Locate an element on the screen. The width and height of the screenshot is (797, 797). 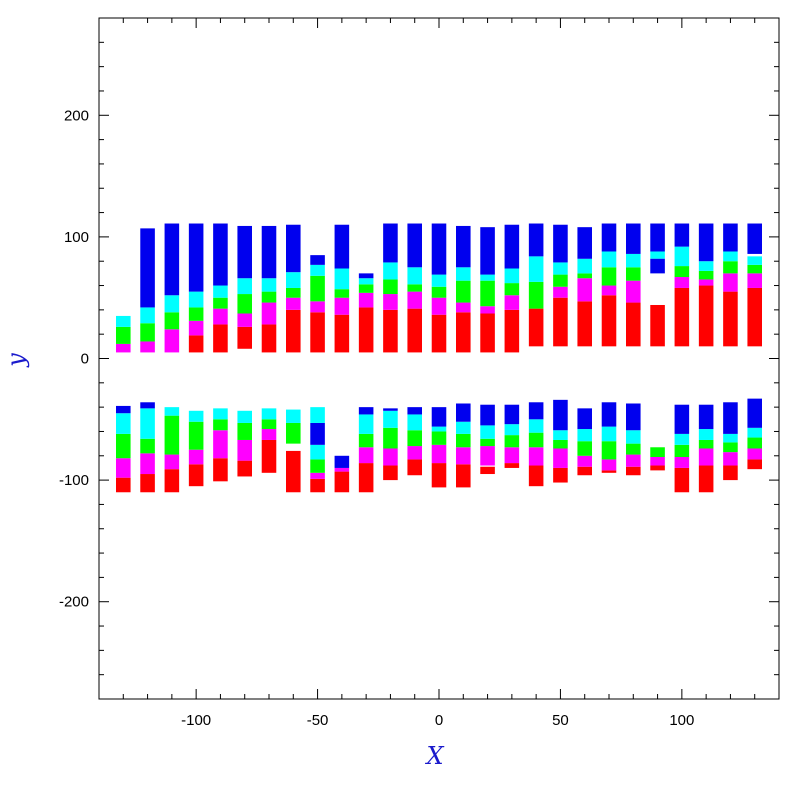
x-tick-label: 50 is located at coordinates (560, 720).